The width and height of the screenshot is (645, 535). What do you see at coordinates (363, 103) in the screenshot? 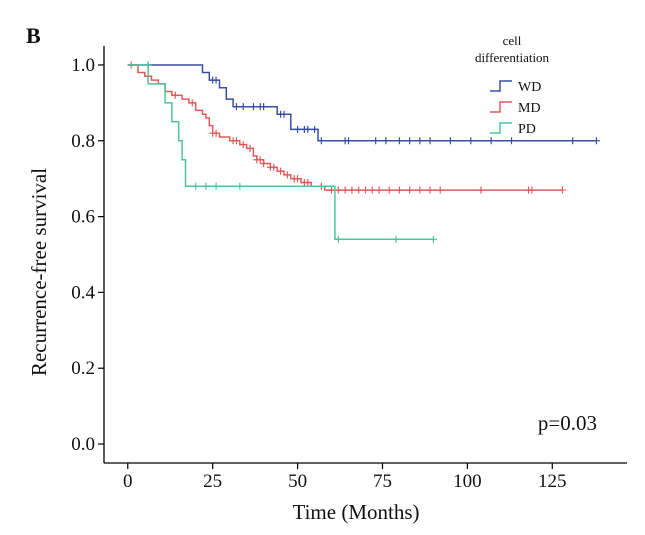
I see `series-wd` at bounding box center [363, 103].